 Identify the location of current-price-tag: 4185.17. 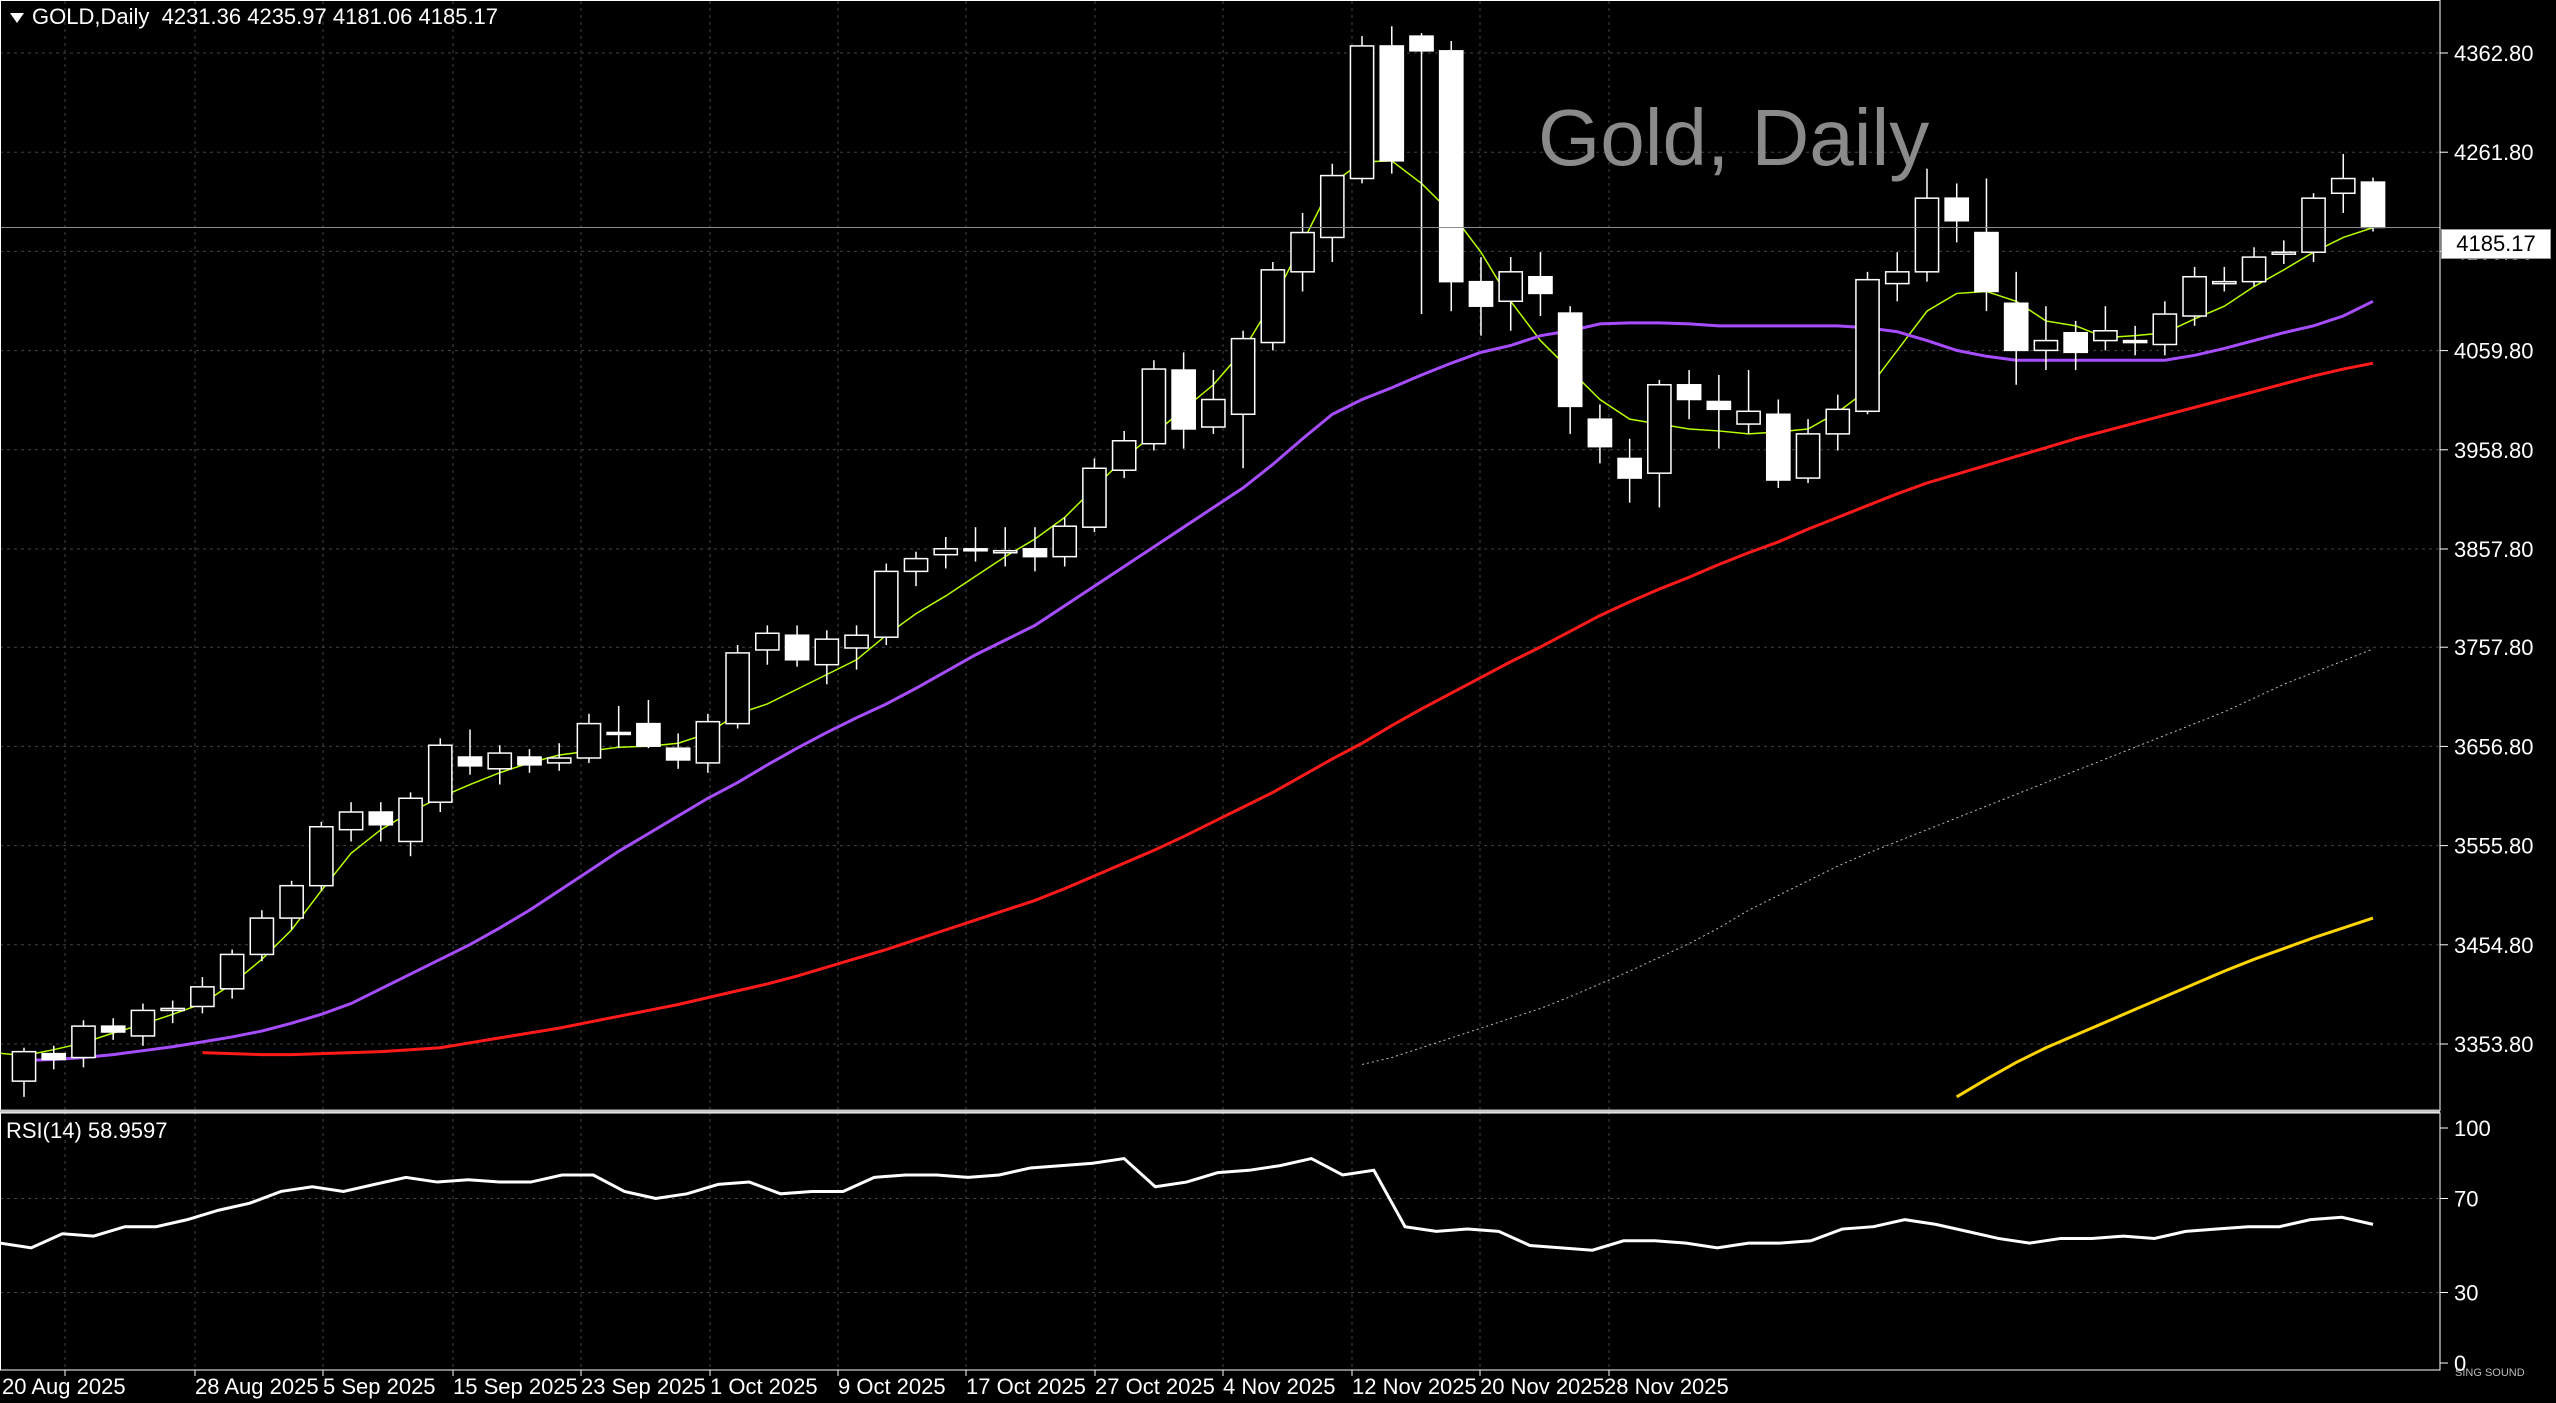
(2496, 244).